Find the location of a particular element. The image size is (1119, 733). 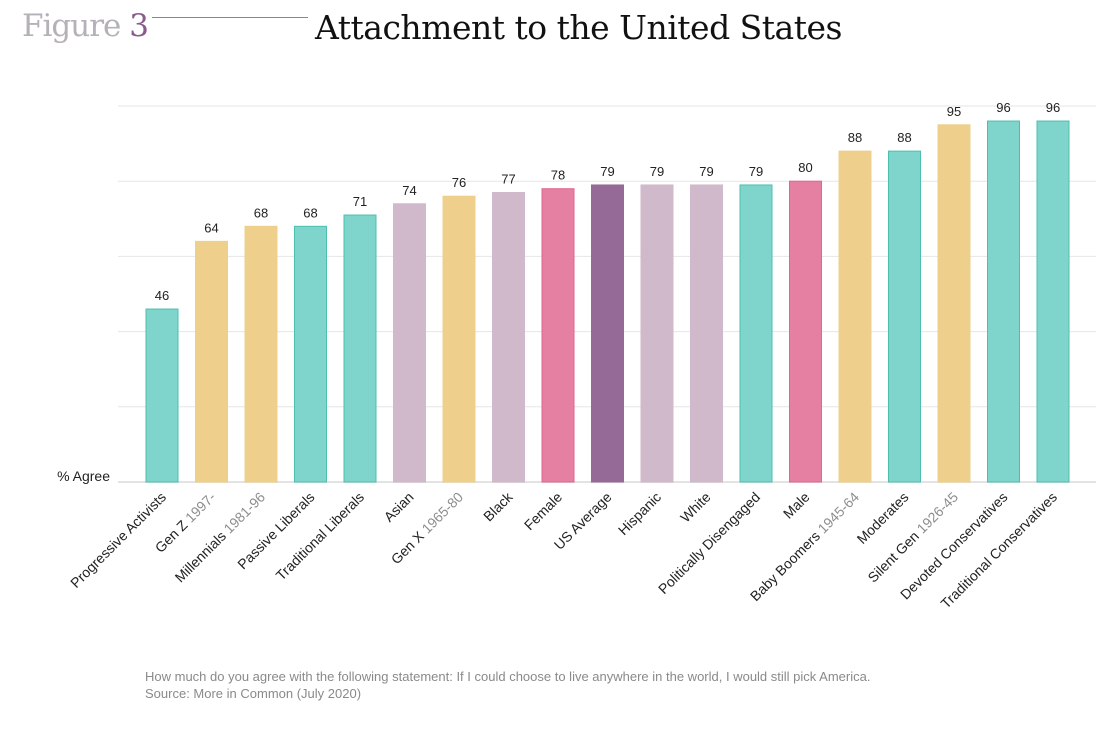

figure-number: 3 is located at coordinates (139, 26).